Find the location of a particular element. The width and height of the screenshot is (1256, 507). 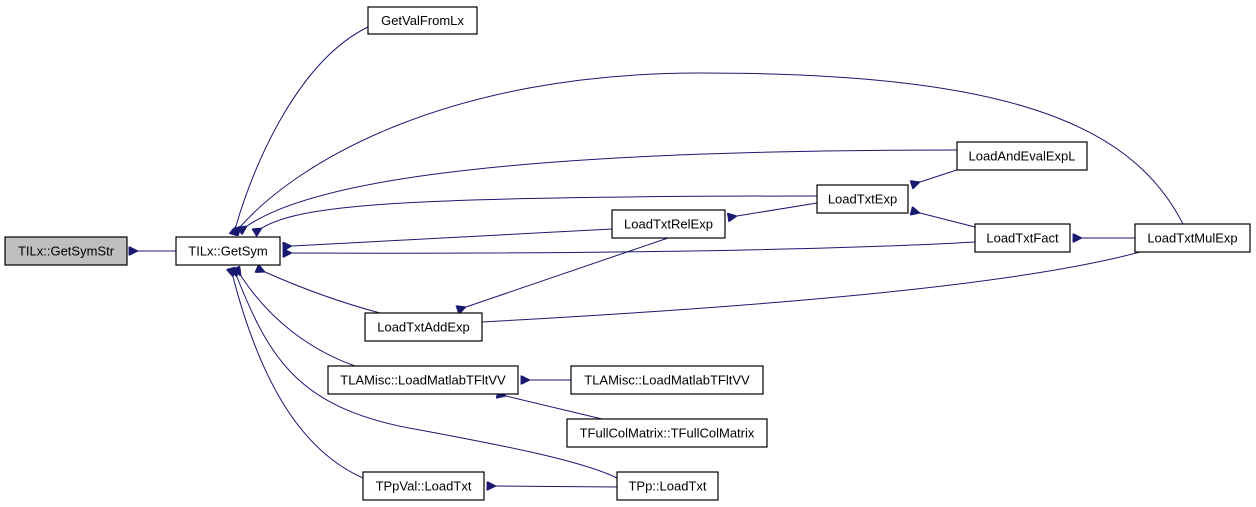

node-tfullcolmatrix: TFullColMatrix::TFullColMatrix is located at coordinates (667, 433).